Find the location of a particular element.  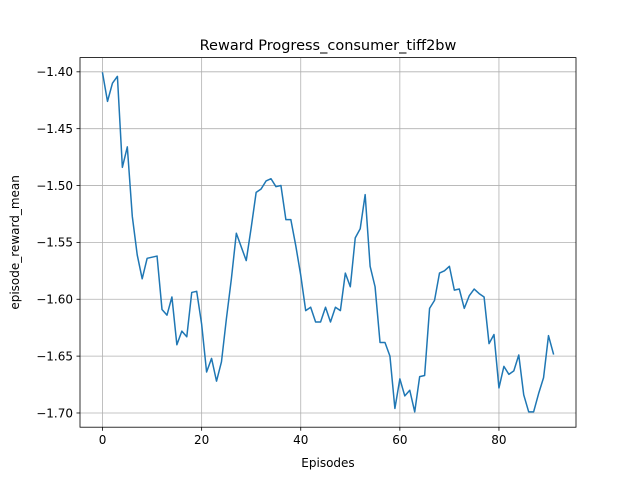

x-tick-label: 20 is located at coordinates (201, 440).